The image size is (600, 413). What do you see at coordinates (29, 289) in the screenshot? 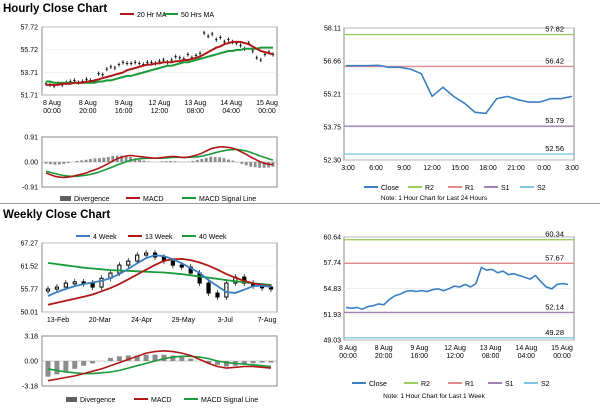
I see `y-tick-label: 55.77` at bounding box center [29, 289].